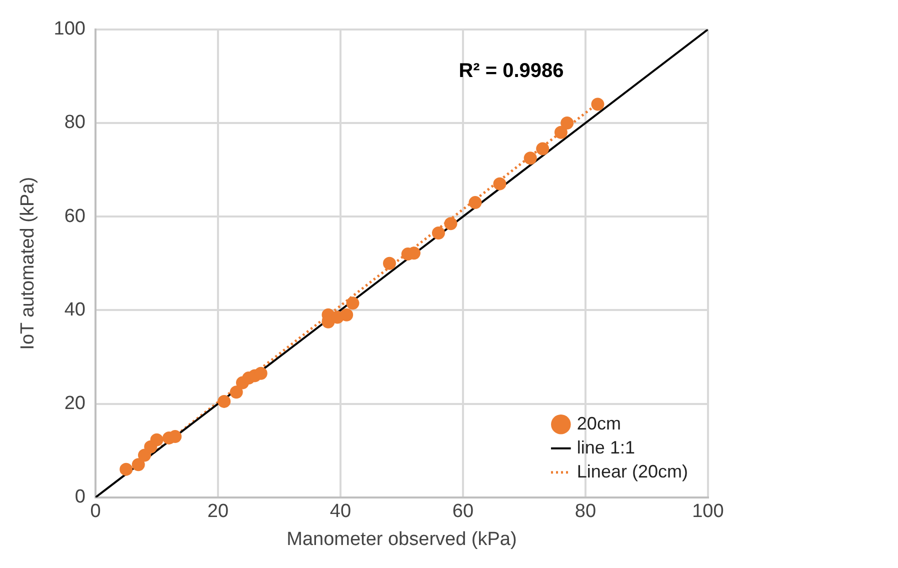 This screenshot has width=898, height=568. What do you see at coordinates (605, 447) in the screenshot?
I see `legend-label: line 1:1` at bounding box center [605, 447].